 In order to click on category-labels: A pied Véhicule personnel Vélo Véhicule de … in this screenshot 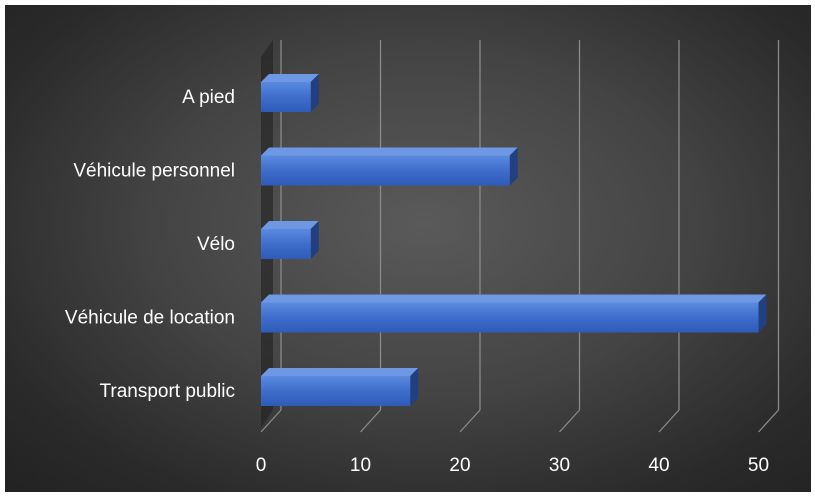, I will do `click(150, 244)`.